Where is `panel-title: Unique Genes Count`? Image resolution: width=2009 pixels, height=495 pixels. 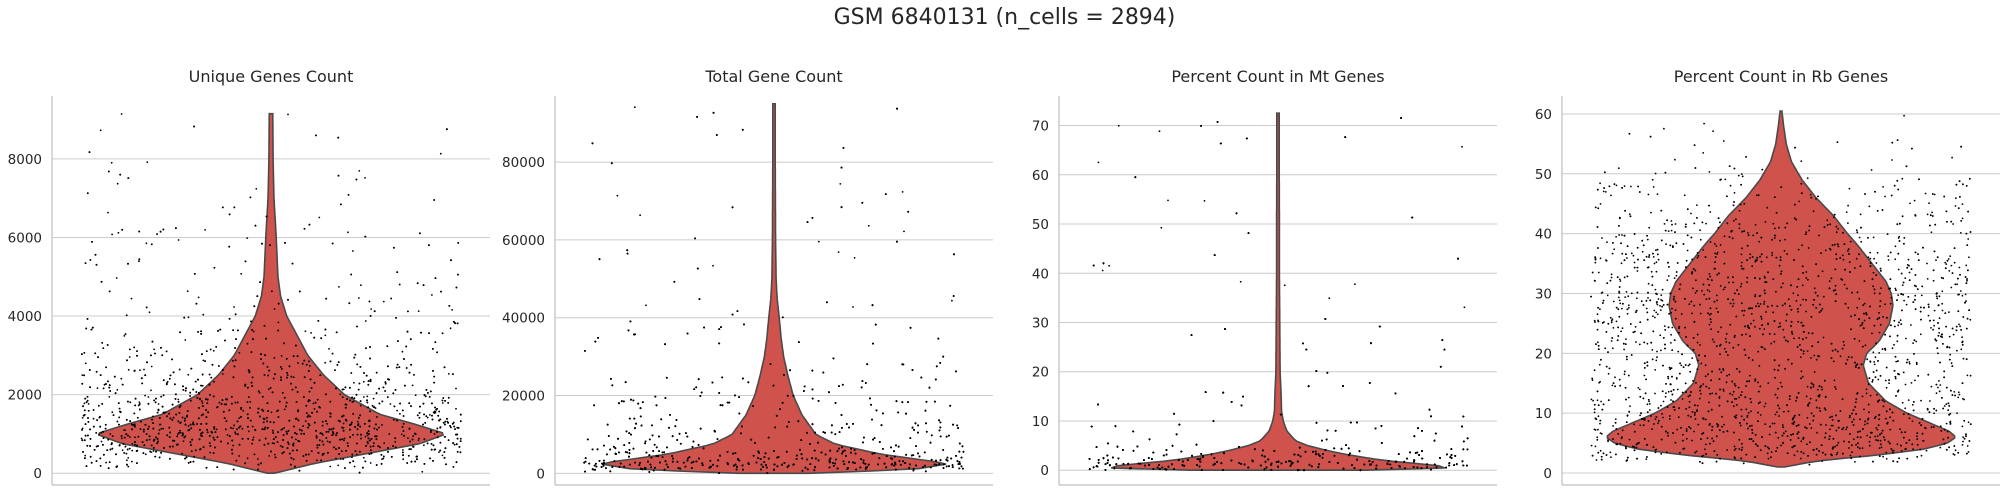 panel-title: Unique Genes Count is located at coordinates (271, 76).